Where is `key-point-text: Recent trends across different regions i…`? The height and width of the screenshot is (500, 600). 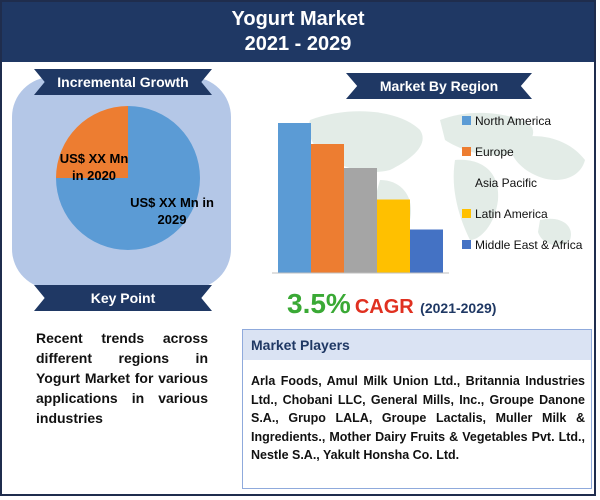 key-point-text: Recent trends across different regions i… is located at coordinates (122, 378).